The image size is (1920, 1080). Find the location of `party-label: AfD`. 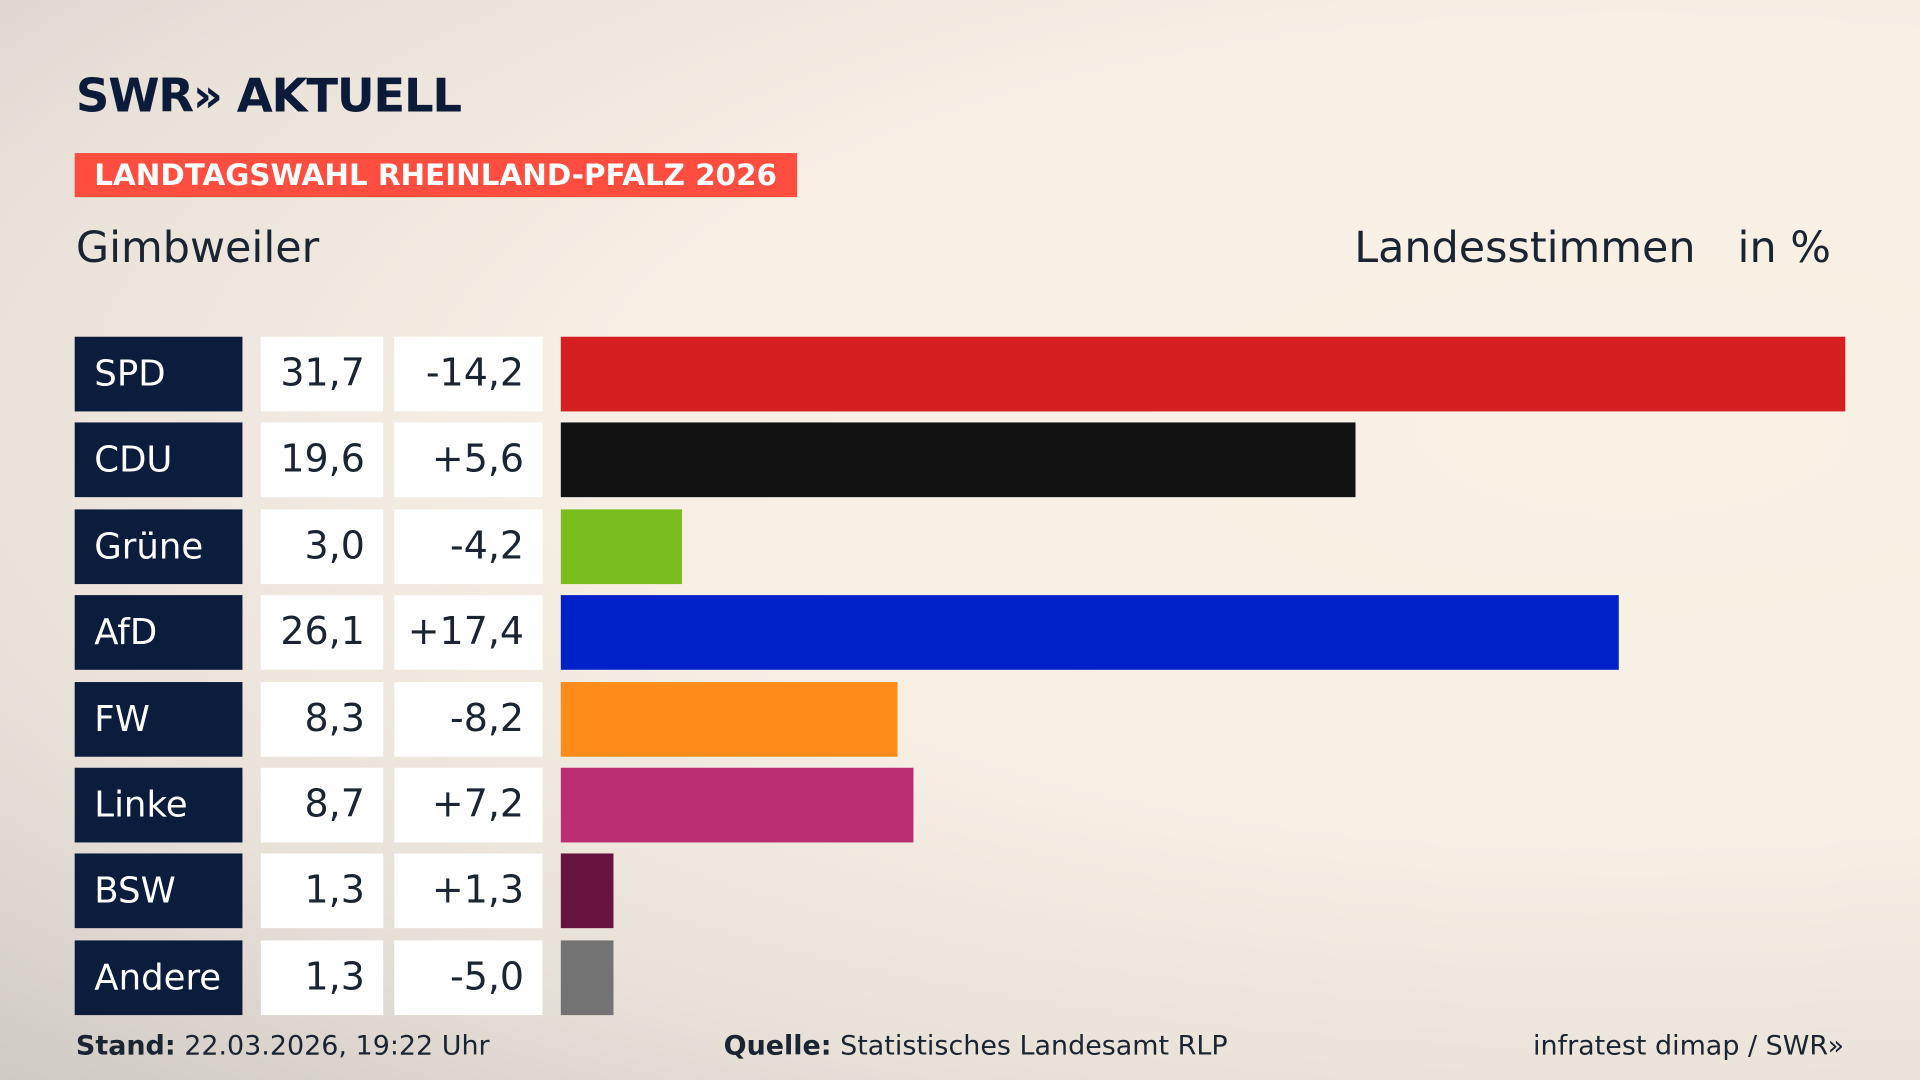

party-label: AfD is located at coordinates (158, 633).